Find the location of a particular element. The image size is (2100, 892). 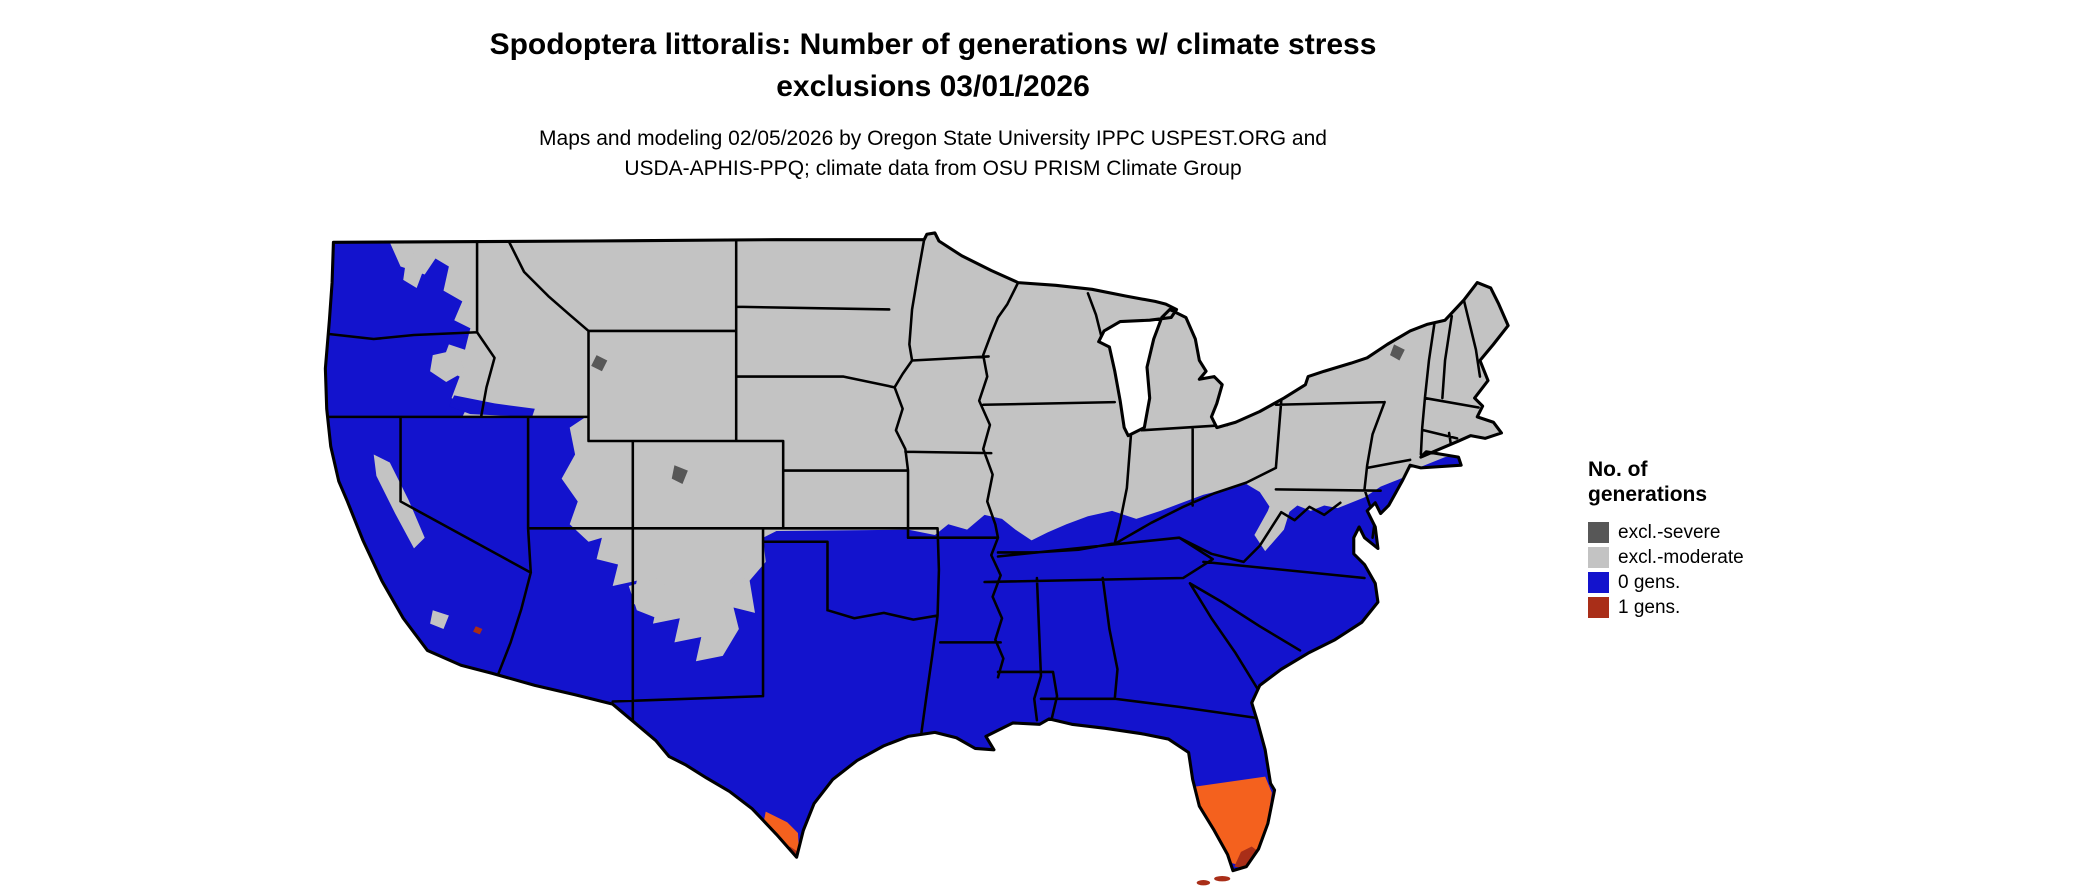

legend-swatch-excl-moderate is located at coordinates (1598, 557).